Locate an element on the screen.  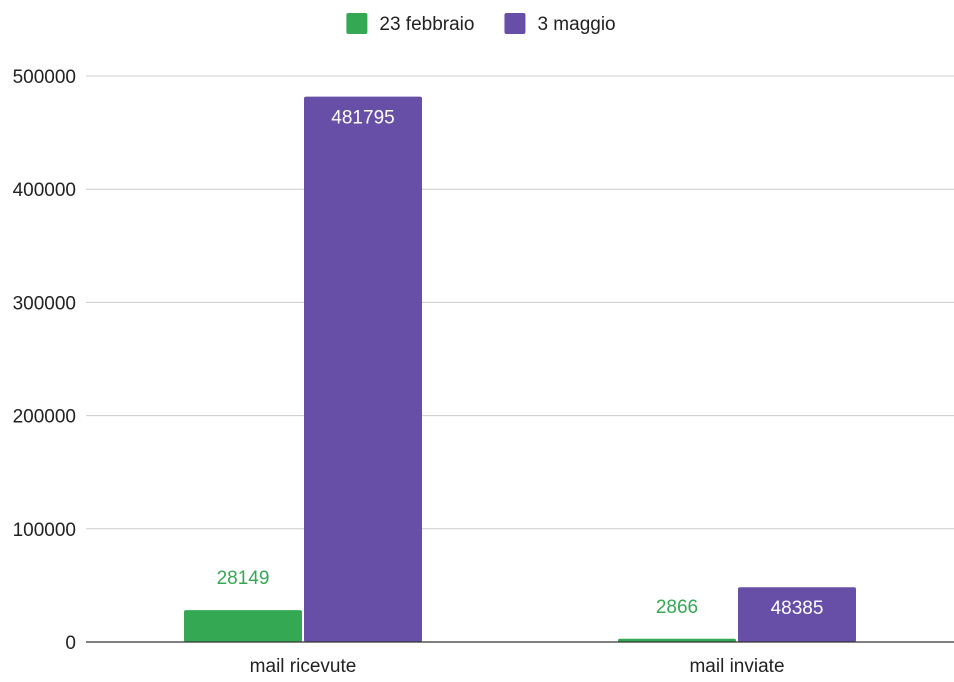
legend-label: 3 maggio is located at coordinates (576, 24).